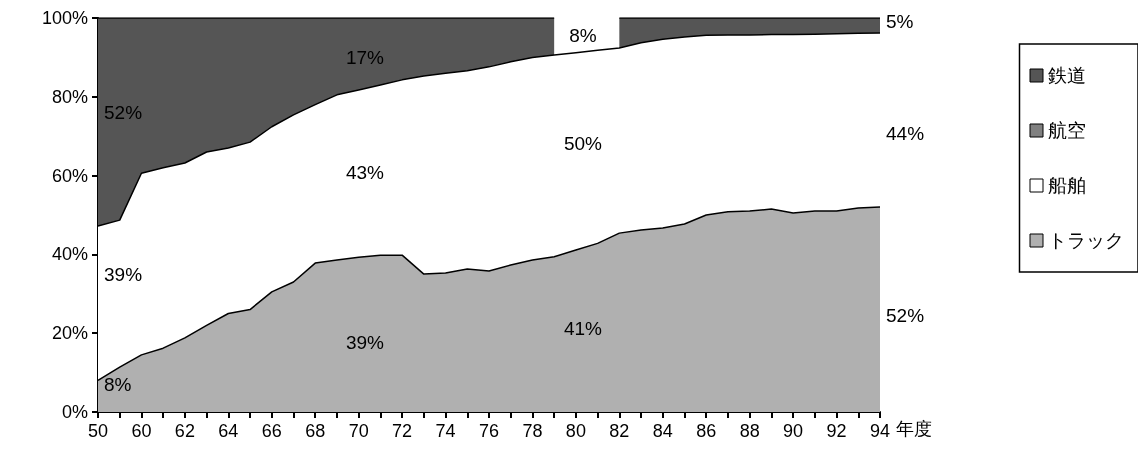 This screenshot has width=1138, height=466. Describe the element at coordinates (1067, 185) in the screenshot. I see `legend-label: 船舶` at that location.